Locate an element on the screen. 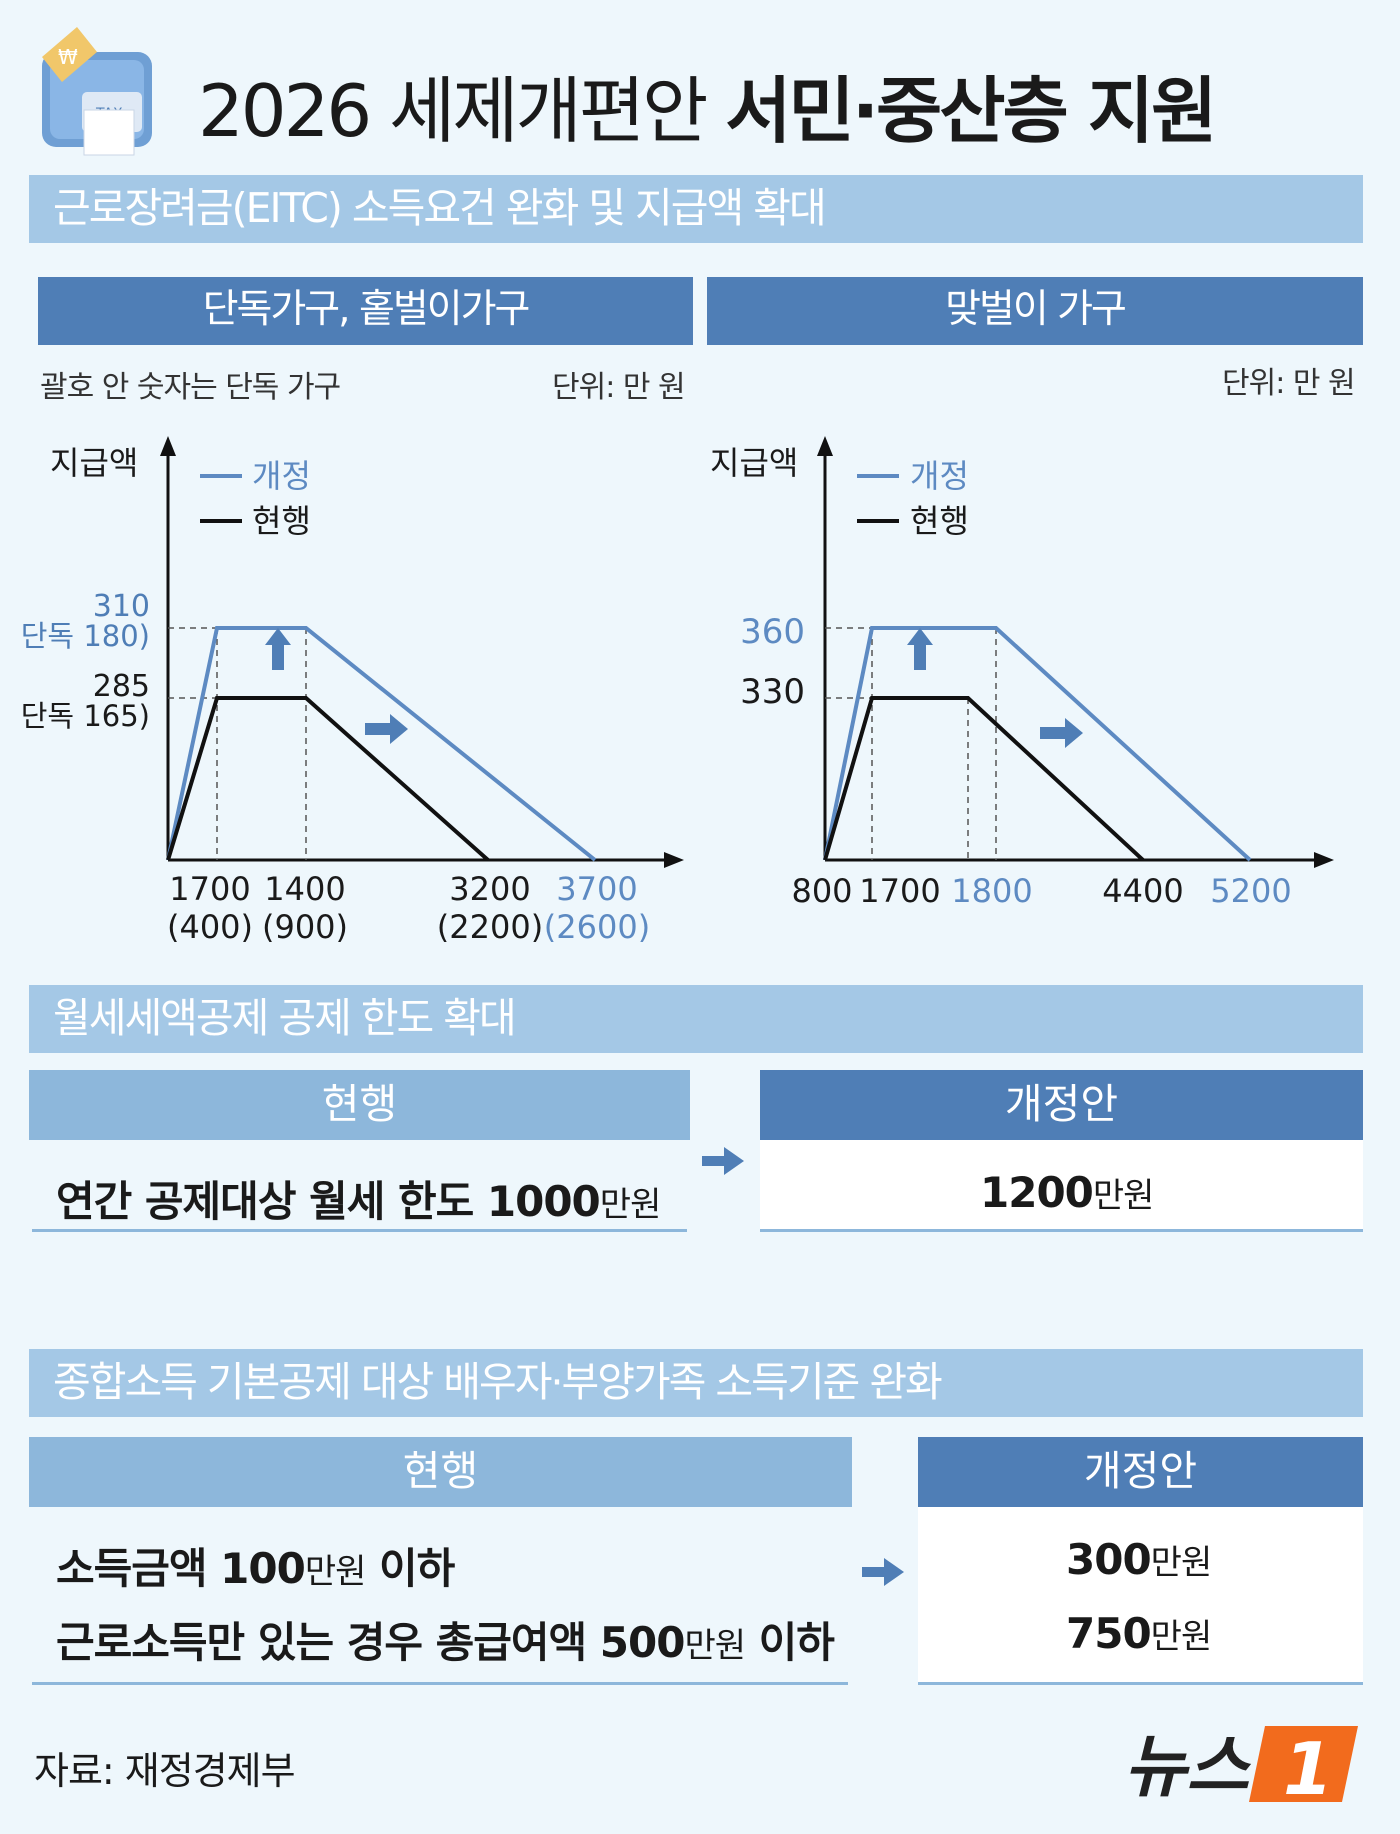 Image resolution: width=1400 pixels, height=1834 pixels. x-tick-800: 800 is located at coordinates (821, 891).